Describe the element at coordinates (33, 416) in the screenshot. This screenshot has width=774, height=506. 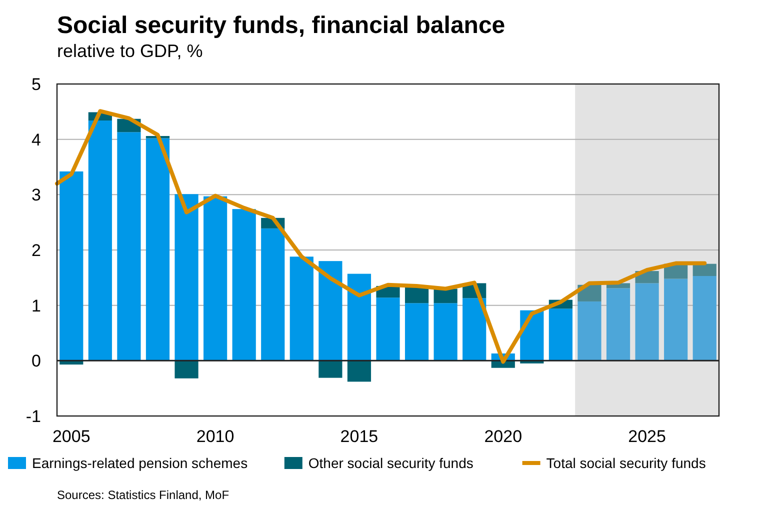
I see `y-tick-label: -1` at that location.